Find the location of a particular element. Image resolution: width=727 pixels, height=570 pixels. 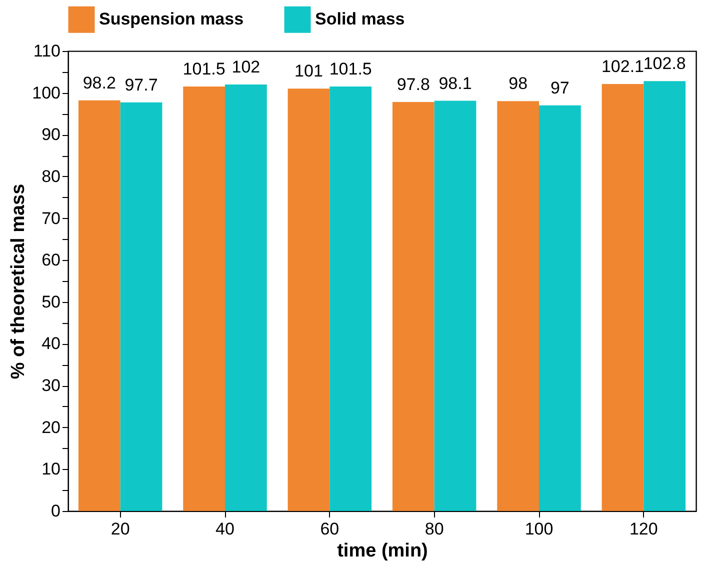

data-label: 98.1 is located at coordinates (455, 83).